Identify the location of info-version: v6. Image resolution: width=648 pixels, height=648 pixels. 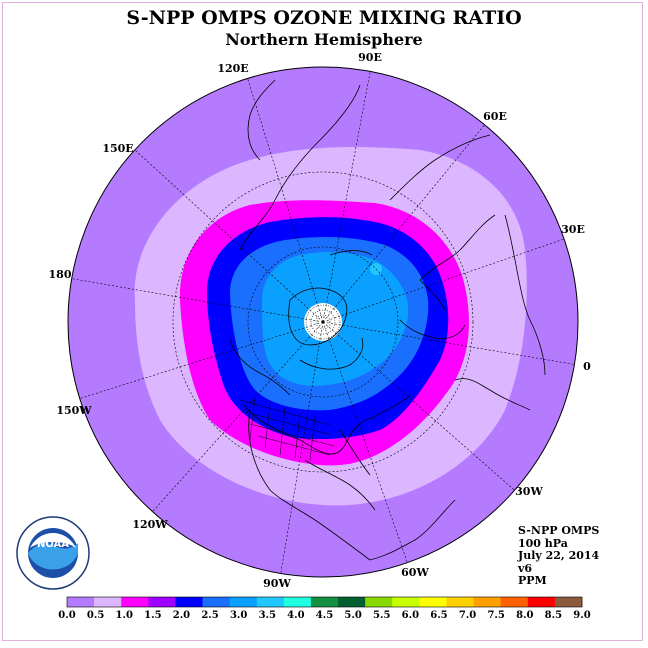
(525, 568).